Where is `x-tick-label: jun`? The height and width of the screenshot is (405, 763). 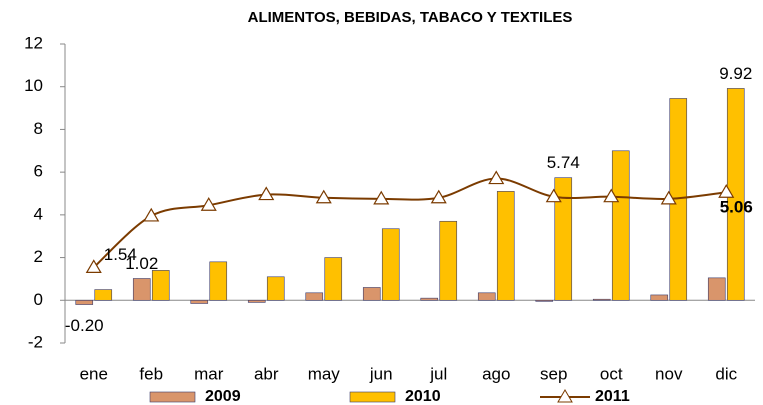 x-tick-label: jun is located at coordinates (381, 373).